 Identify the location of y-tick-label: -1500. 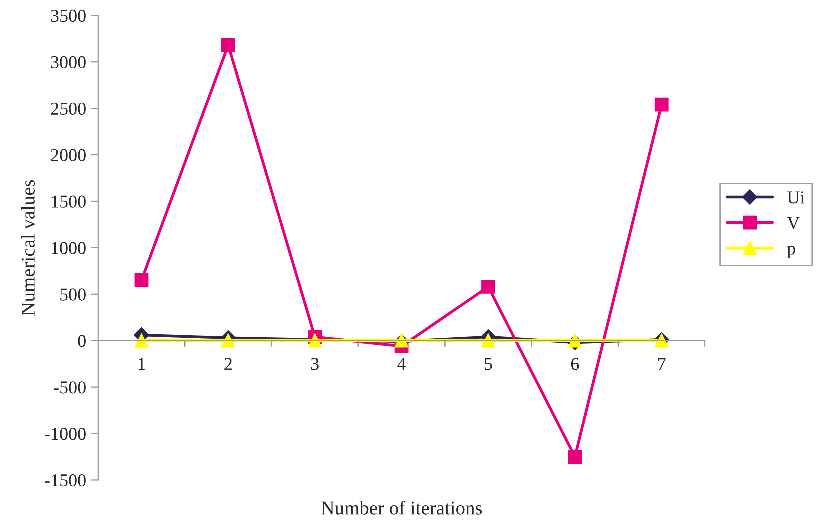
(65, 480).